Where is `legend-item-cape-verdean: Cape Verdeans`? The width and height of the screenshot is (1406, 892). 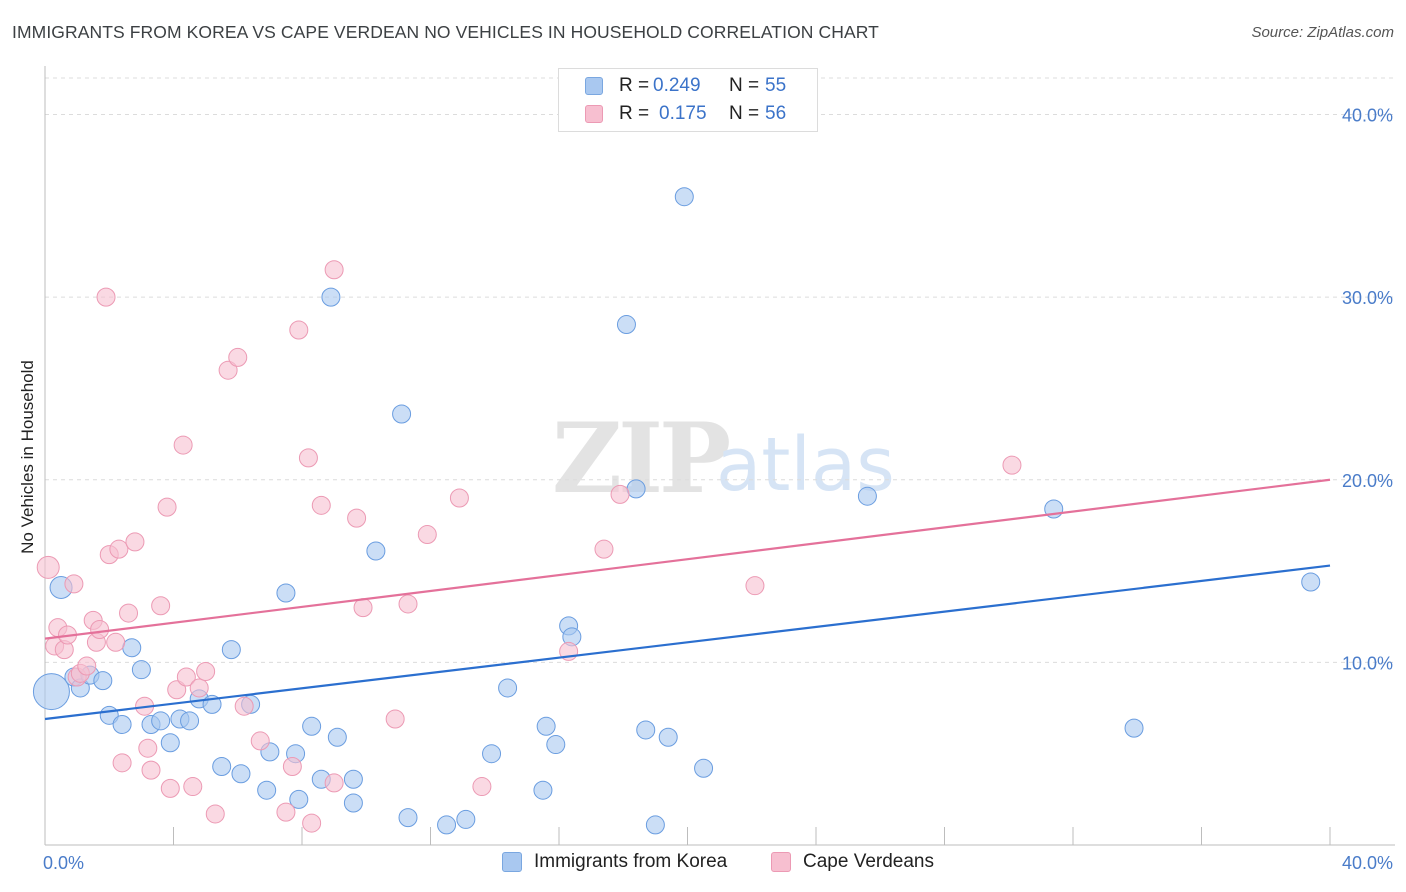 legend-item-cape-verdean: Cape Verdeans is located at coordinates (852, 862).